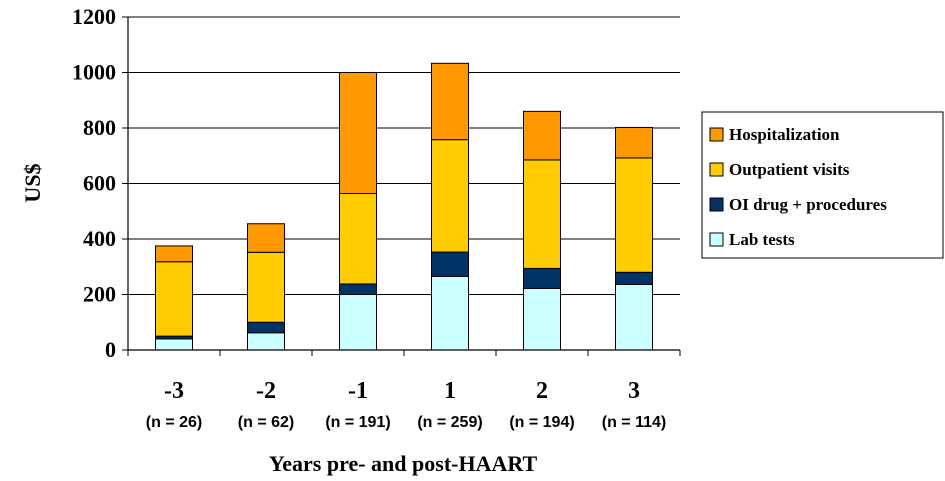 This screenshot has width=945, height=481. Describe the element at coordinates (94, 72) in the screenshot. I see `y-tick-label: 1000` at that location.